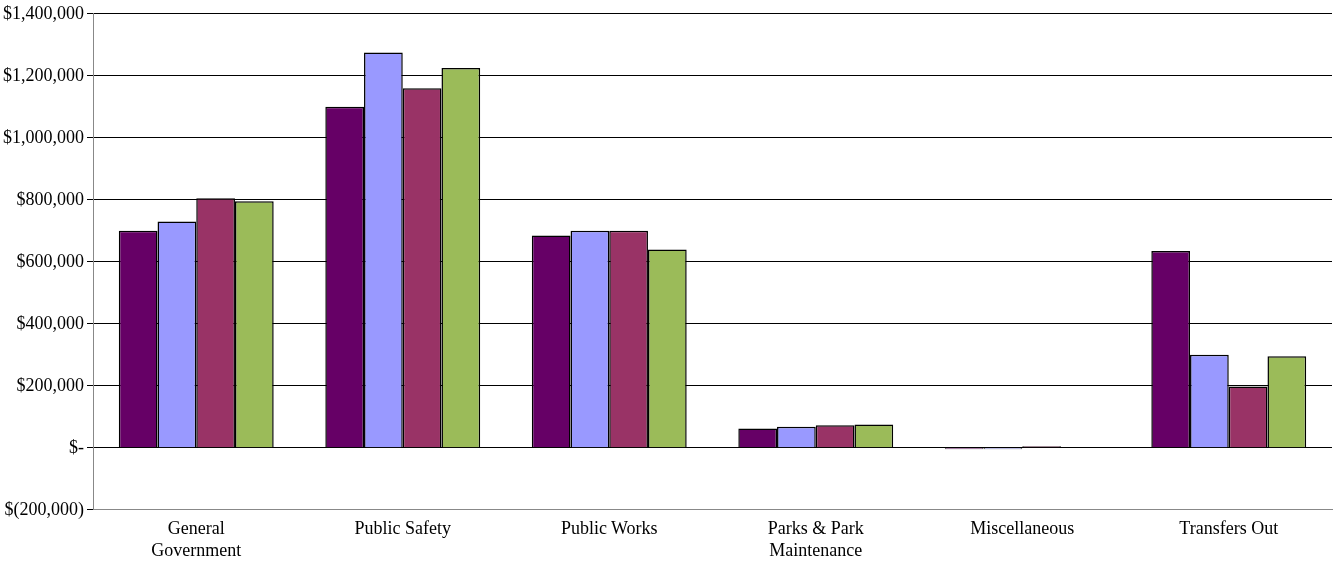 This screenshot has height=567, width=1336. What do you see at coordinates (43, 136) in the screenshot?
I see `y-tick-label: $1,000,000` at bounding box center [43, 136].